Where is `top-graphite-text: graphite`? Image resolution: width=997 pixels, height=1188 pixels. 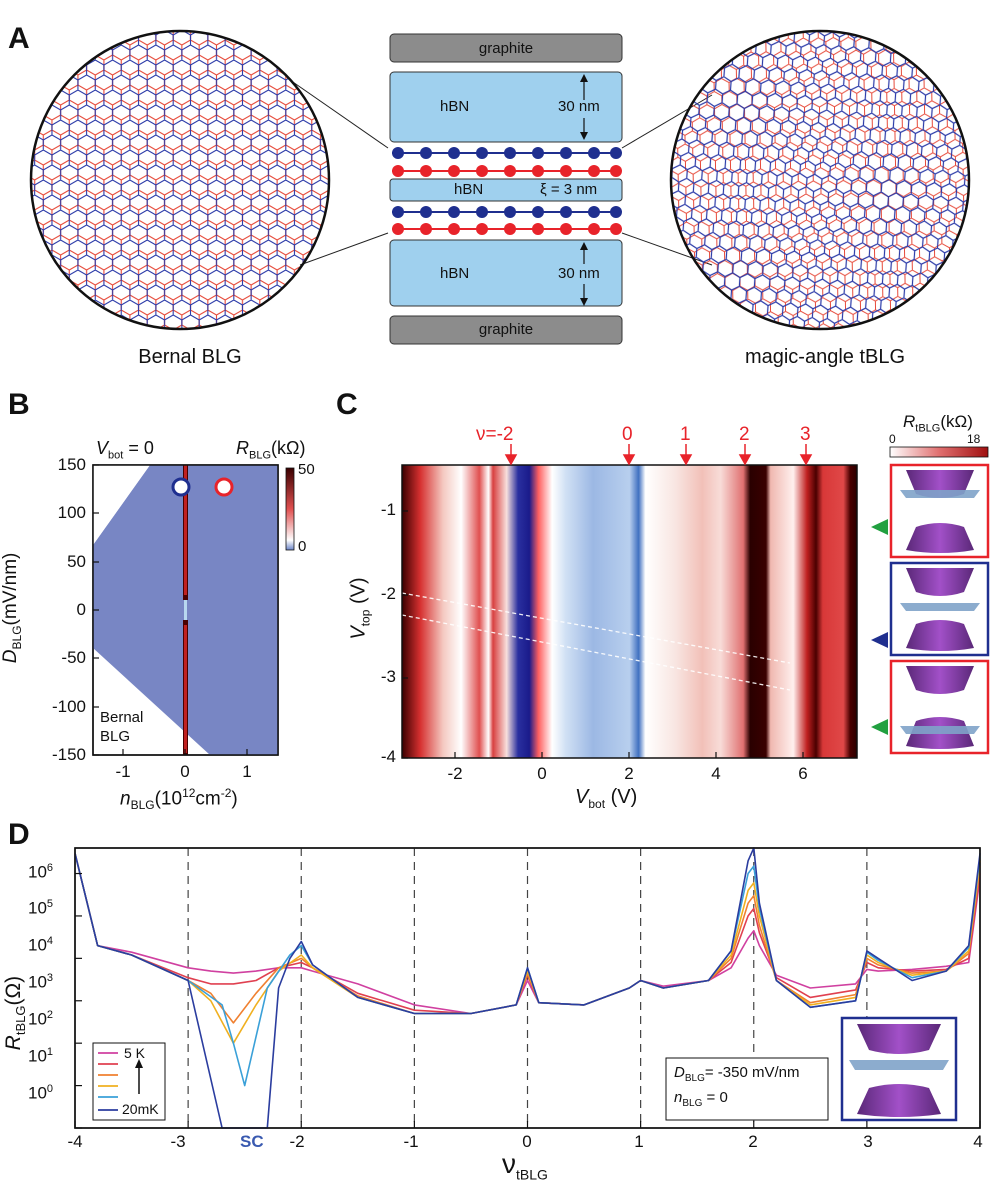 top-graphite-text: graphite is located at coordinates (506, 48).